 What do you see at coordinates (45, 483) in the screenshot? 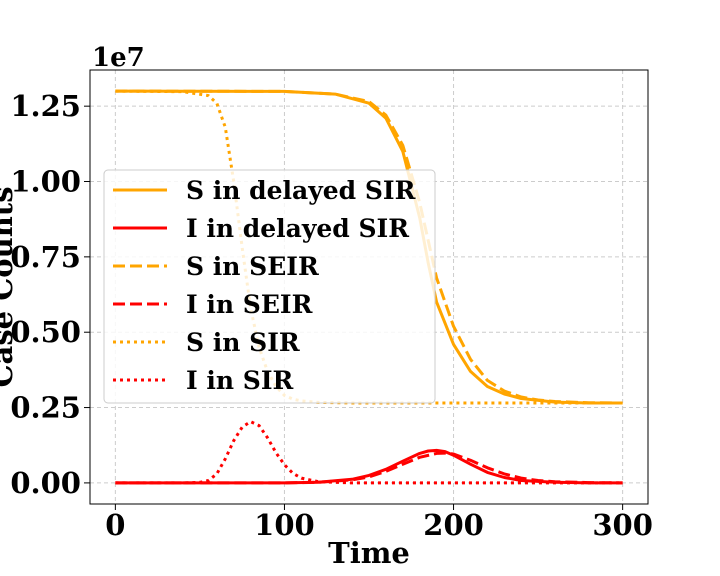
I see `y-tick-label: 0.00` at bounding box center [45, 483].